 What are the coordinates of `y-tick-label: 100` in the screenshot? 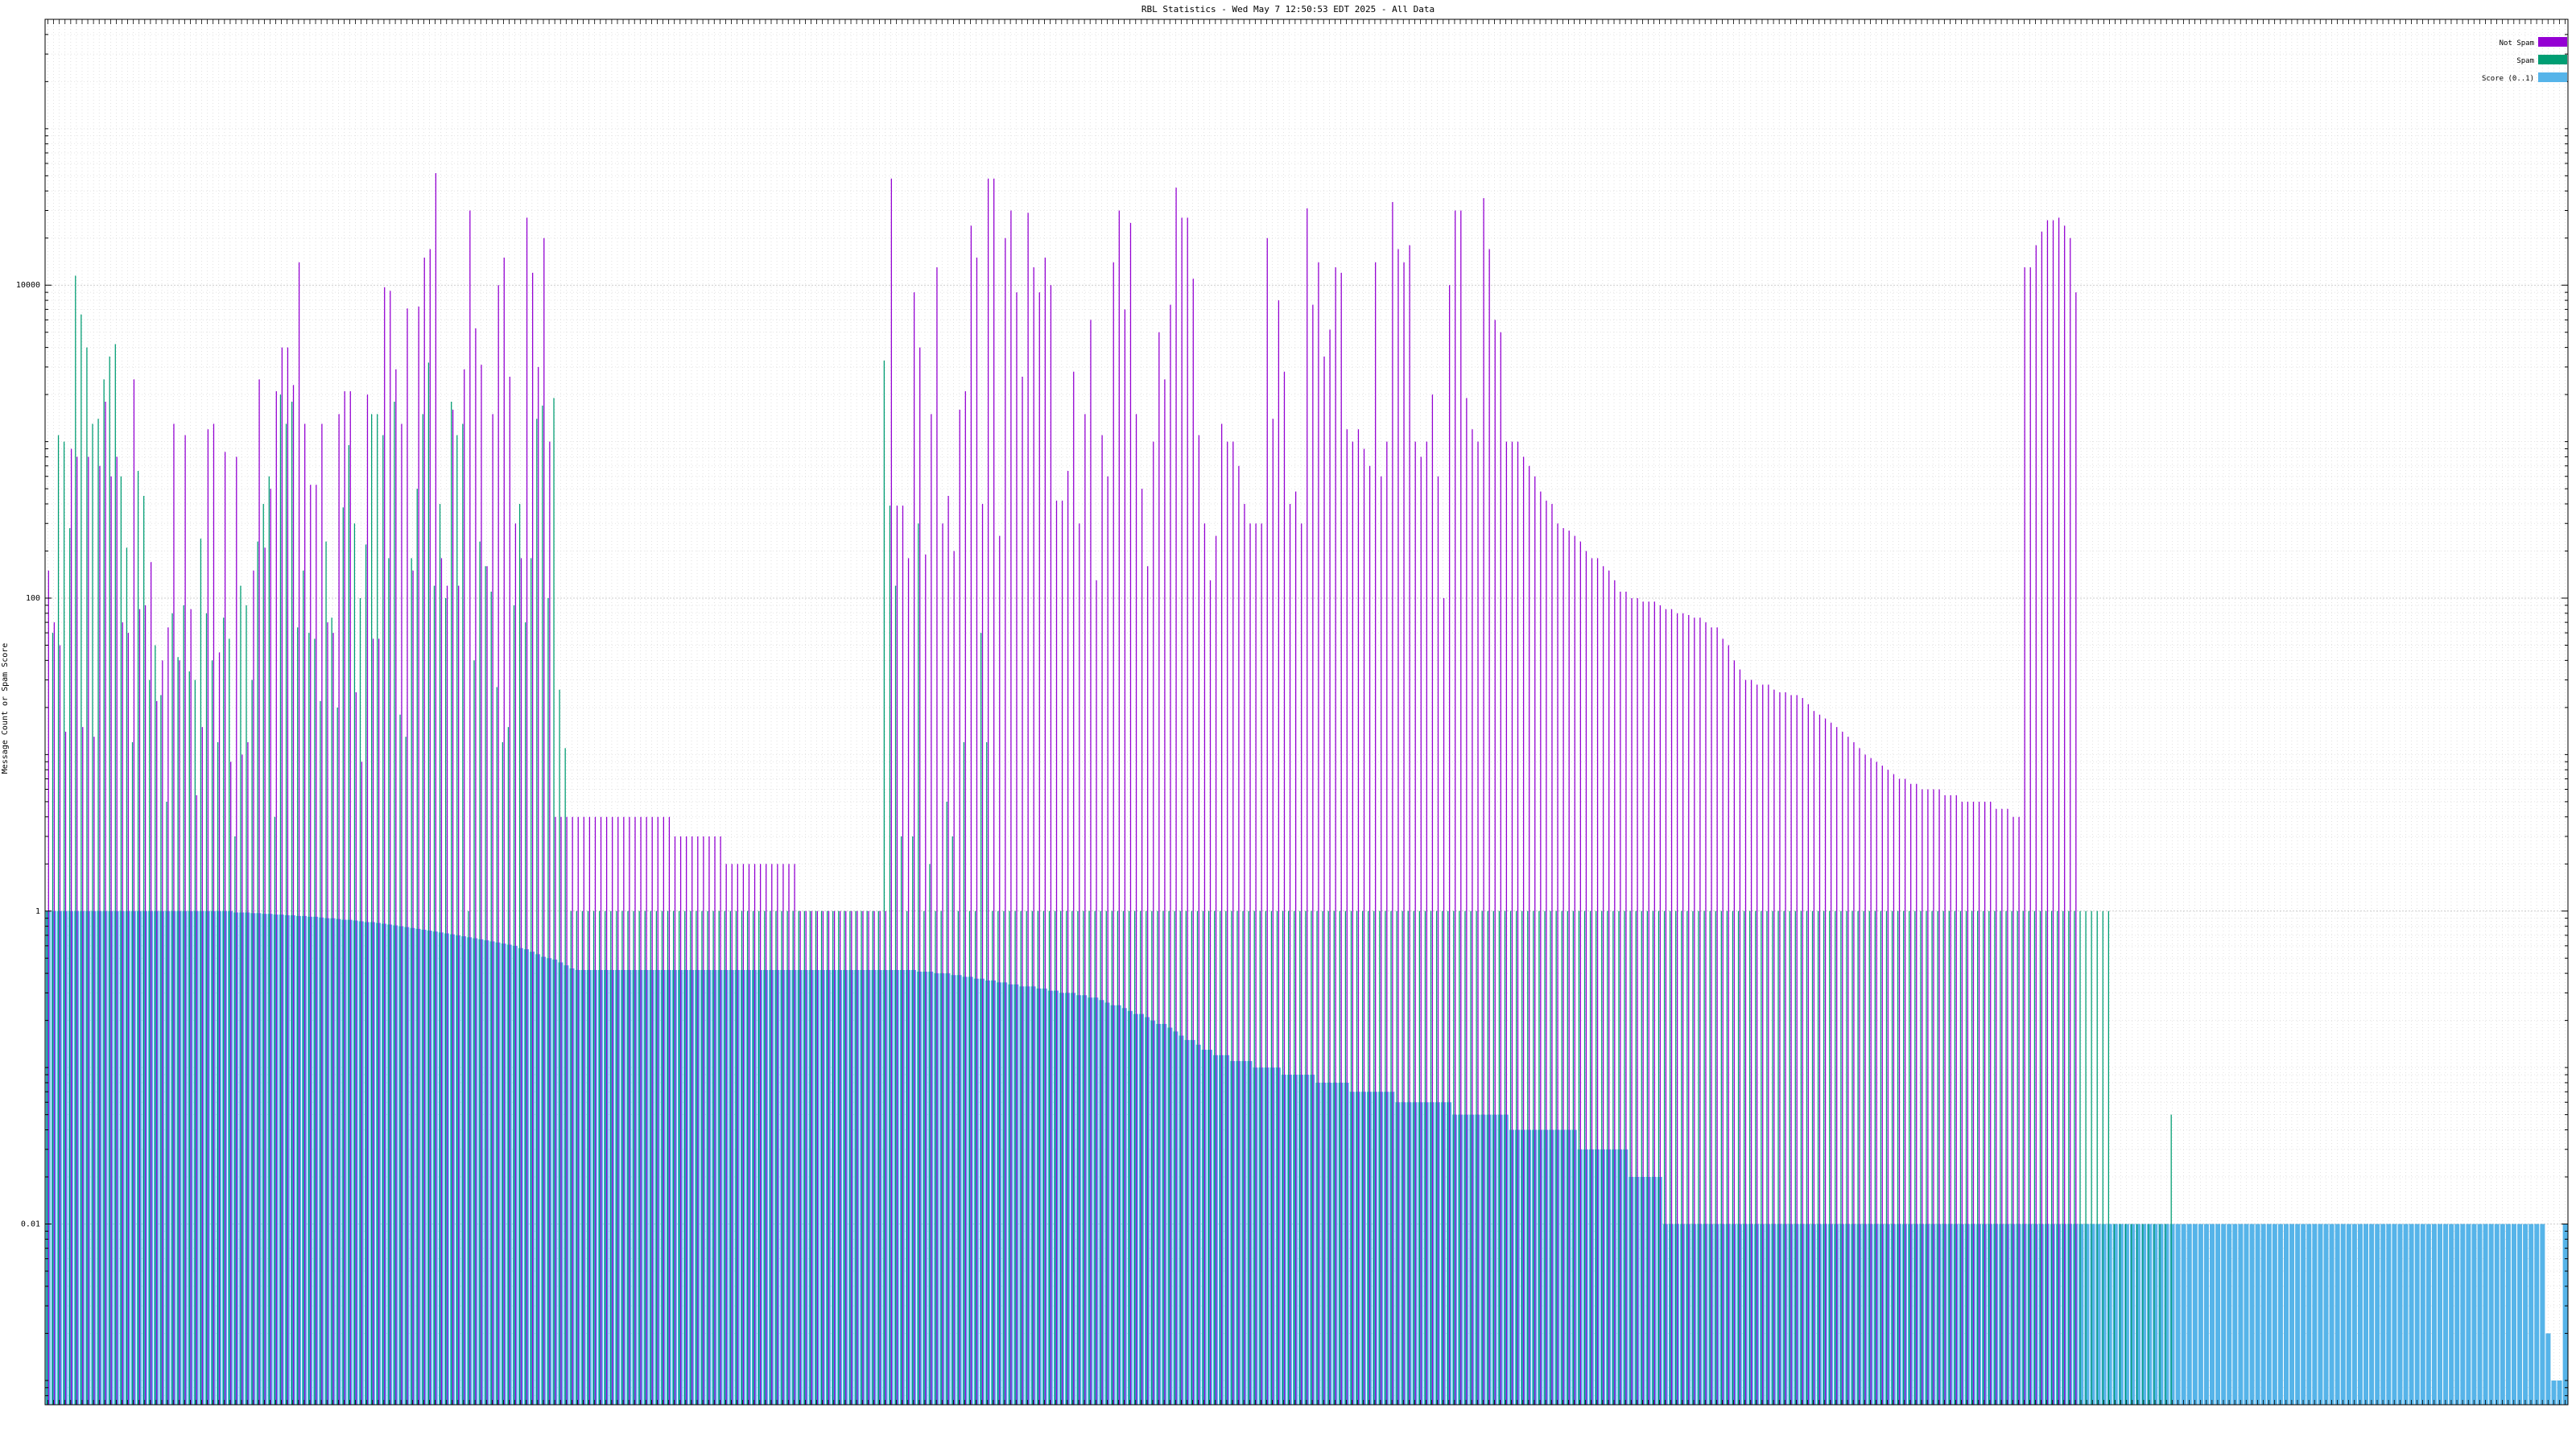 It's located at (33, 598).